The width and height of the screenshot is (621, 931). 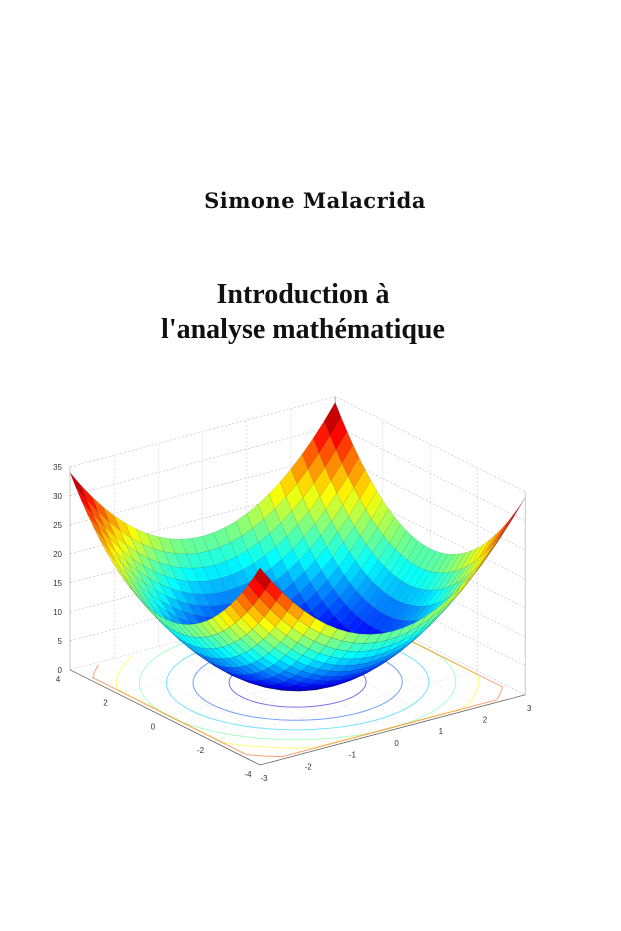 I want to click on z-tick-label: 25, so click(x=57, y=525).